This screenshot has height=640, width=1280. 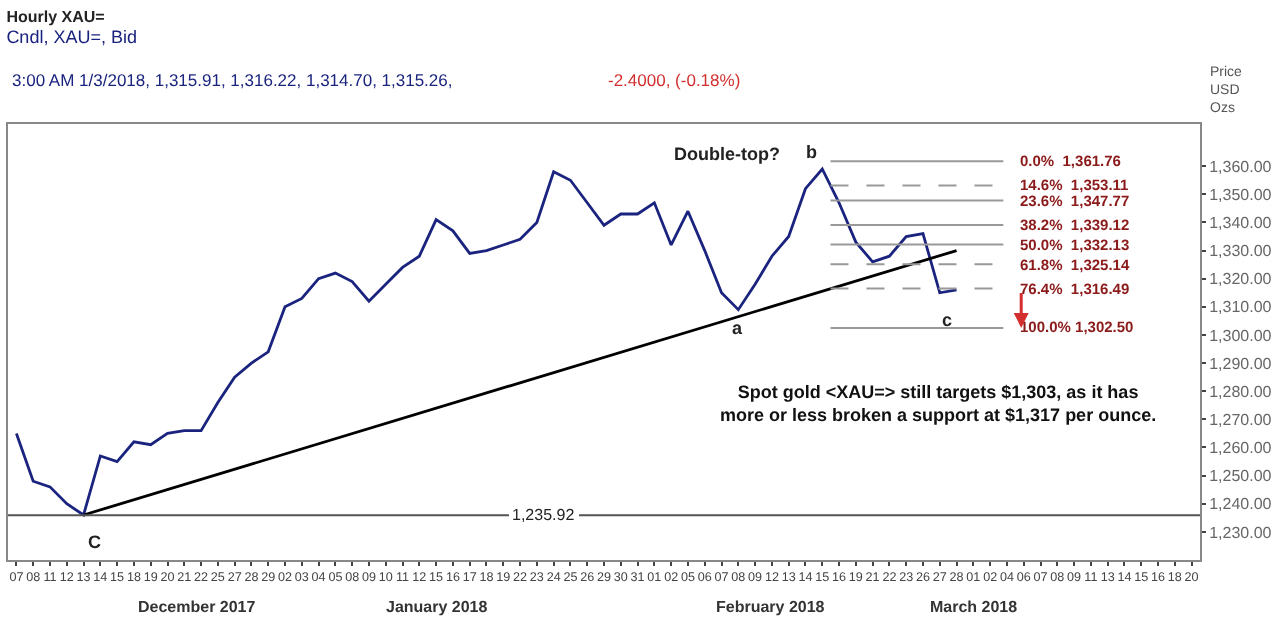 What do you see at coordinates (1241, 166) in the screenshot?
I see `y-tick-label: 1,360.00` at bounding box center [1241, 166].